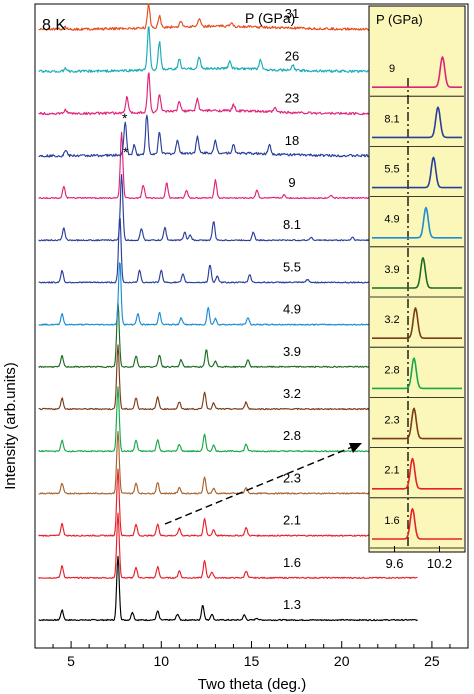 This screenshot has height=694, width=474. I want to click on trace-3.9, so click(228, 335).